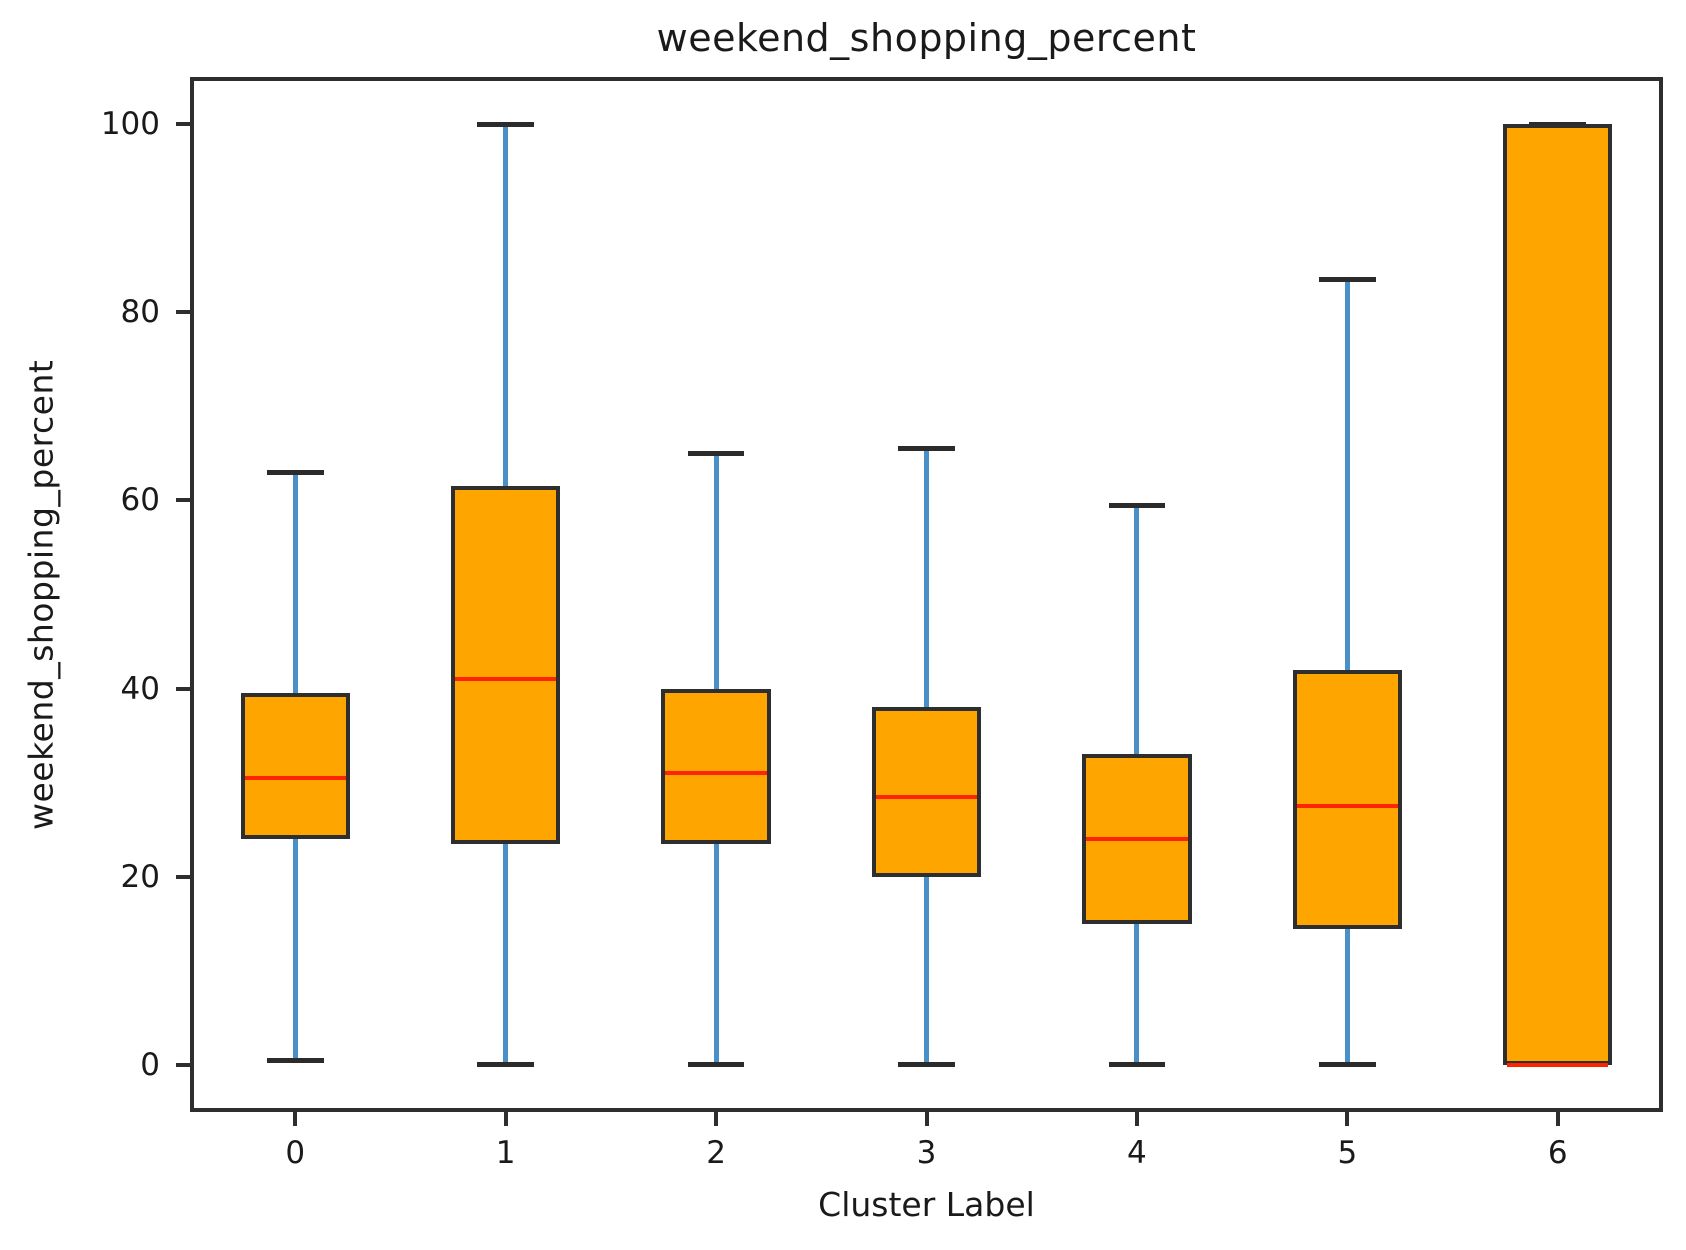 This screenshot has width=1686, height=1250. What do you see at coordinates (130, 124) in the screenshot?
I see `y-tick-label-100: 100` at bounding box center [130, 124].